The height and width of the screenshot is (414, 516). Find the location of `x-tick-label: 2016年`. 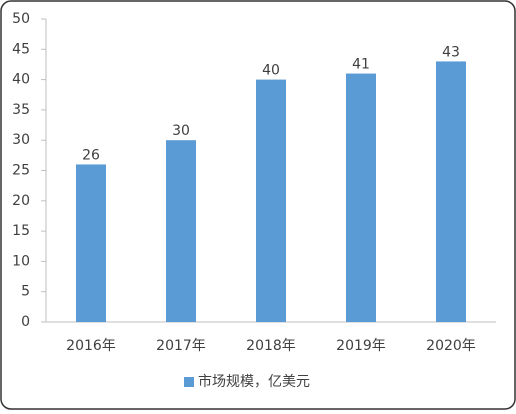

x-tick-label: 2016年 is located at coordinates (91, 346).